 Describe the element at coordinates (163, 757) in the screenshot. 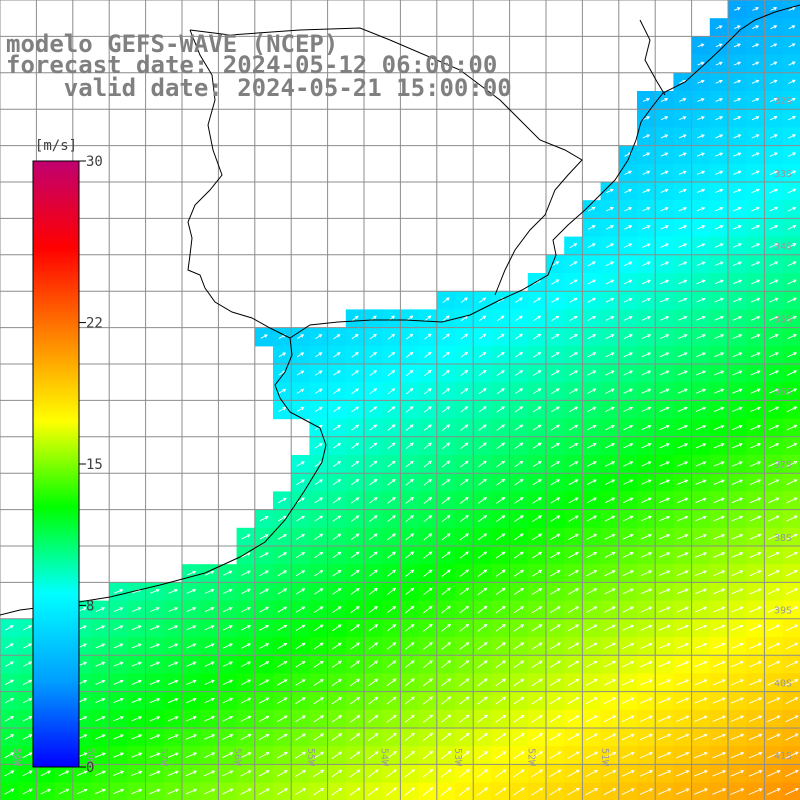

I see `lon-label: 57W` at that location.